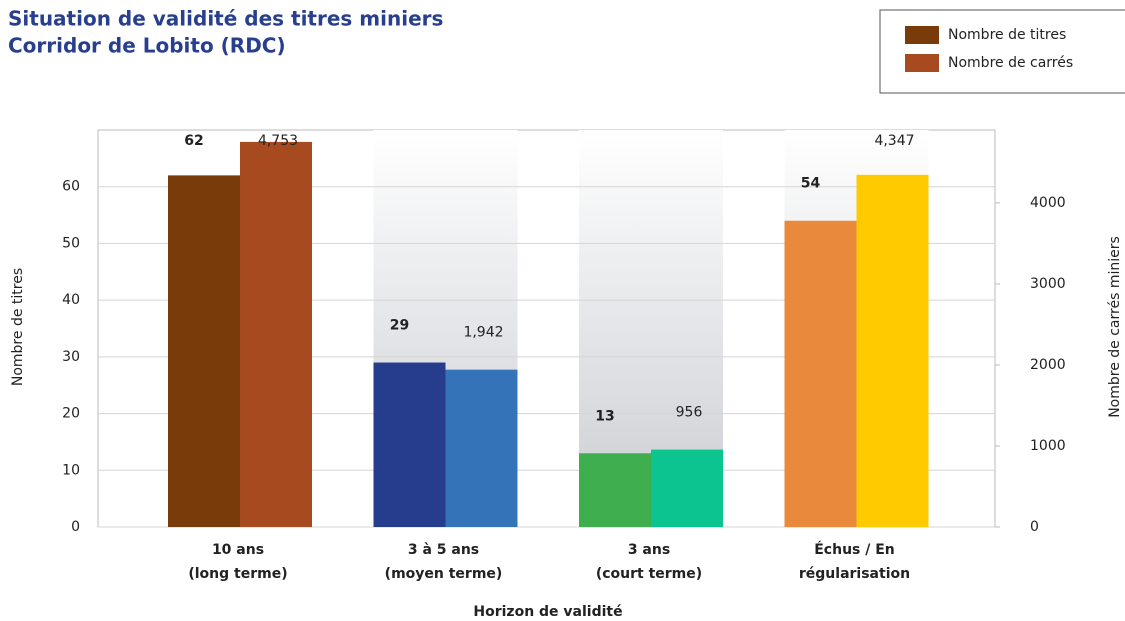 The height and width of the screenshot is (621, 1125). I want to click on x-tick-label: (moyen terme), so click(444, 574).